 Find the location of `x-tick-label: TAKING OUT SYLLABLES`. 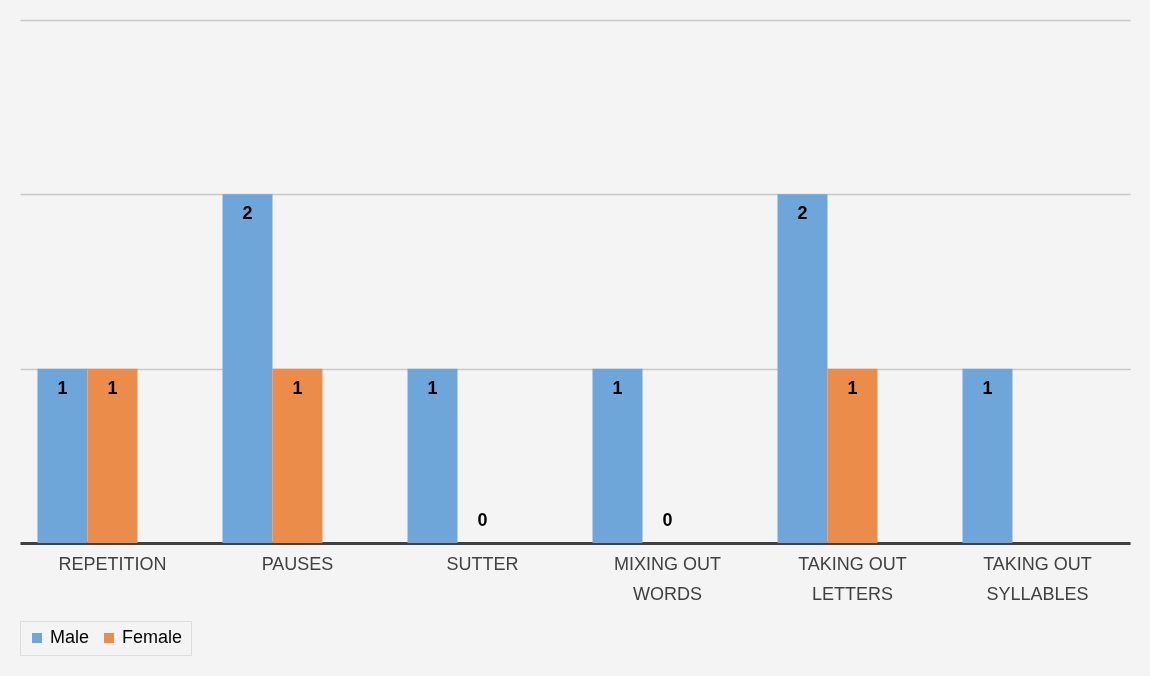

x-tick-label: TAKING OUT SYLLABLES is located at coordinates (1037, 578).